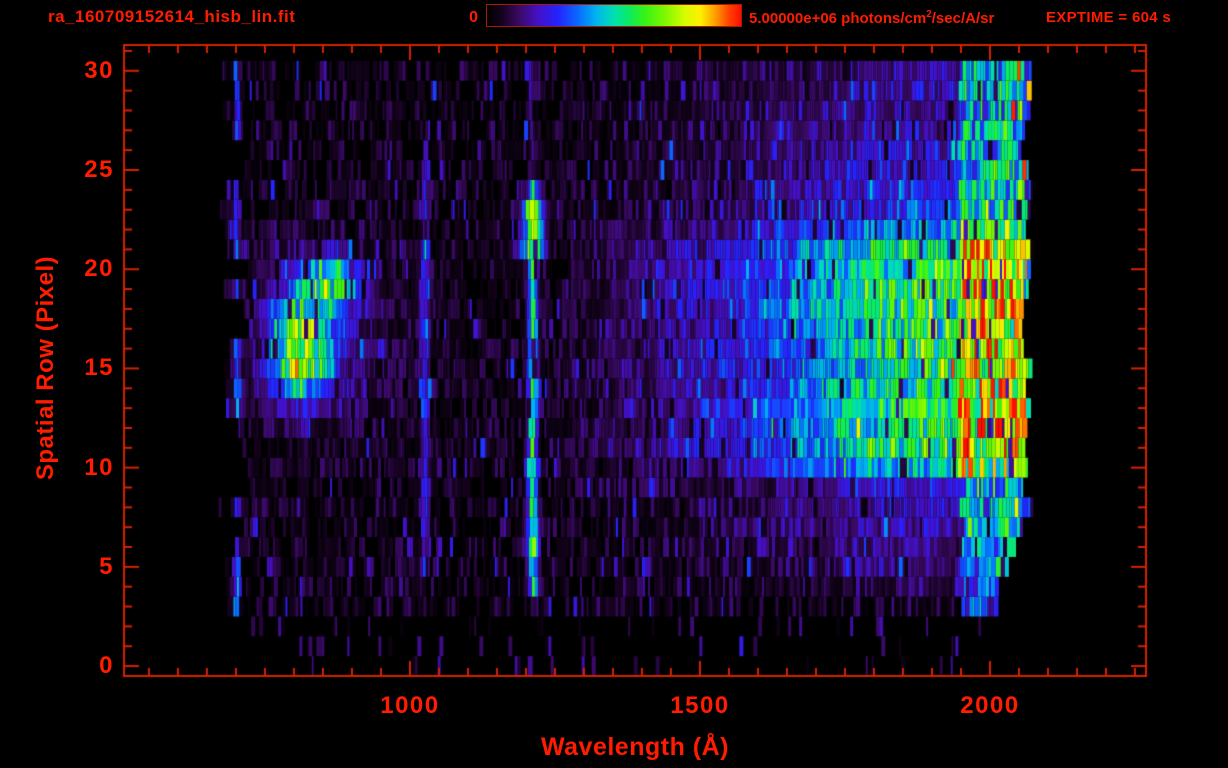 This screenshot has width=1228, height=768. Describe the element at coordinates (635, 747) in the screenshot. I see `x-axis-title: Wavelength (Å)` at that location.